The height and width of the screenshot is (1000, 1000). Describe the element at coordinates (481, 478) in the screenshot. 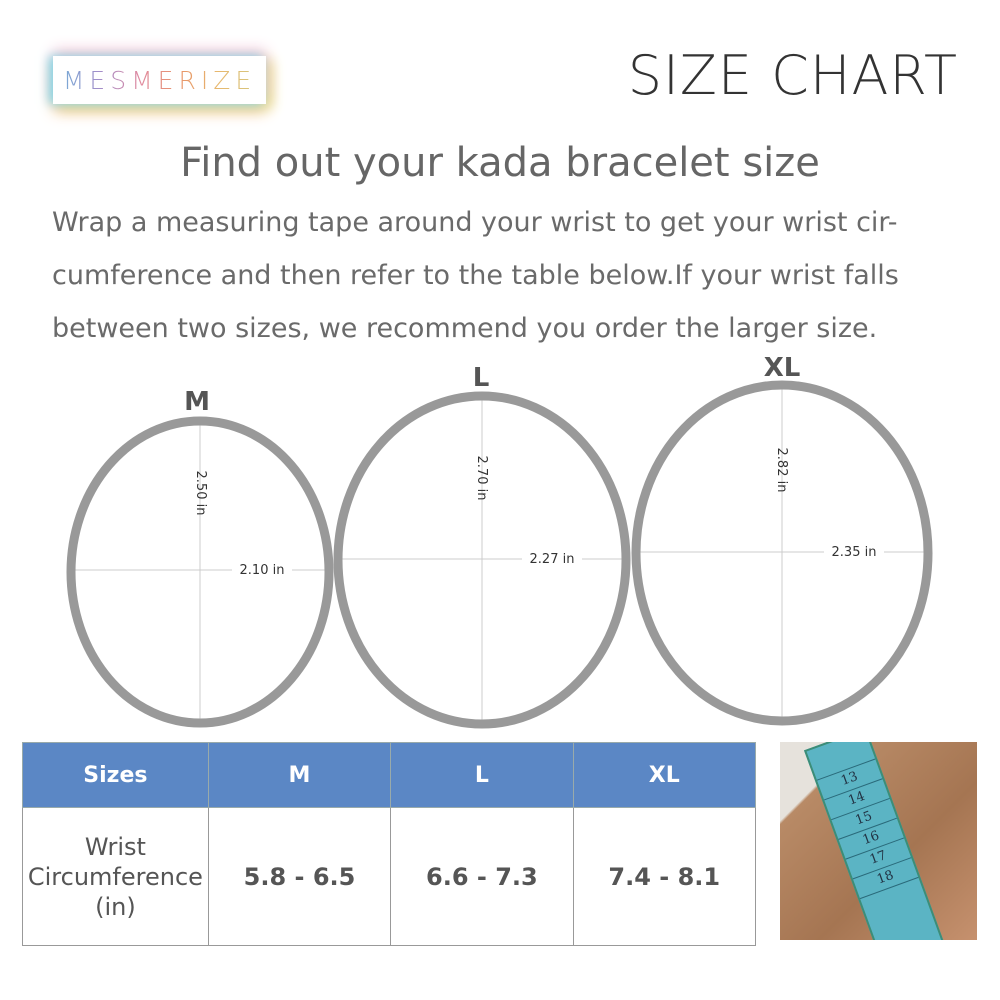

I see `height-label: 2.70 in` at that location.